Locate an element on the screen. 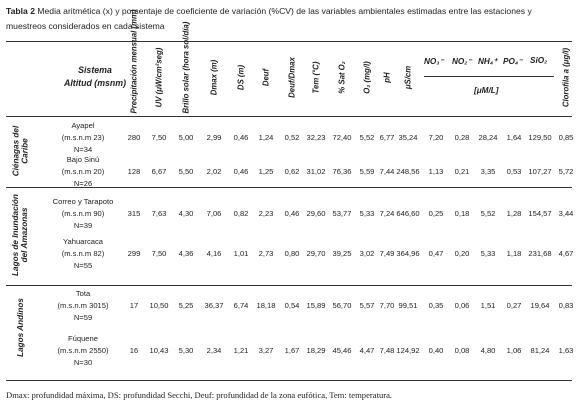  table-cell: 0,28 is located at coordinates (462, 137).